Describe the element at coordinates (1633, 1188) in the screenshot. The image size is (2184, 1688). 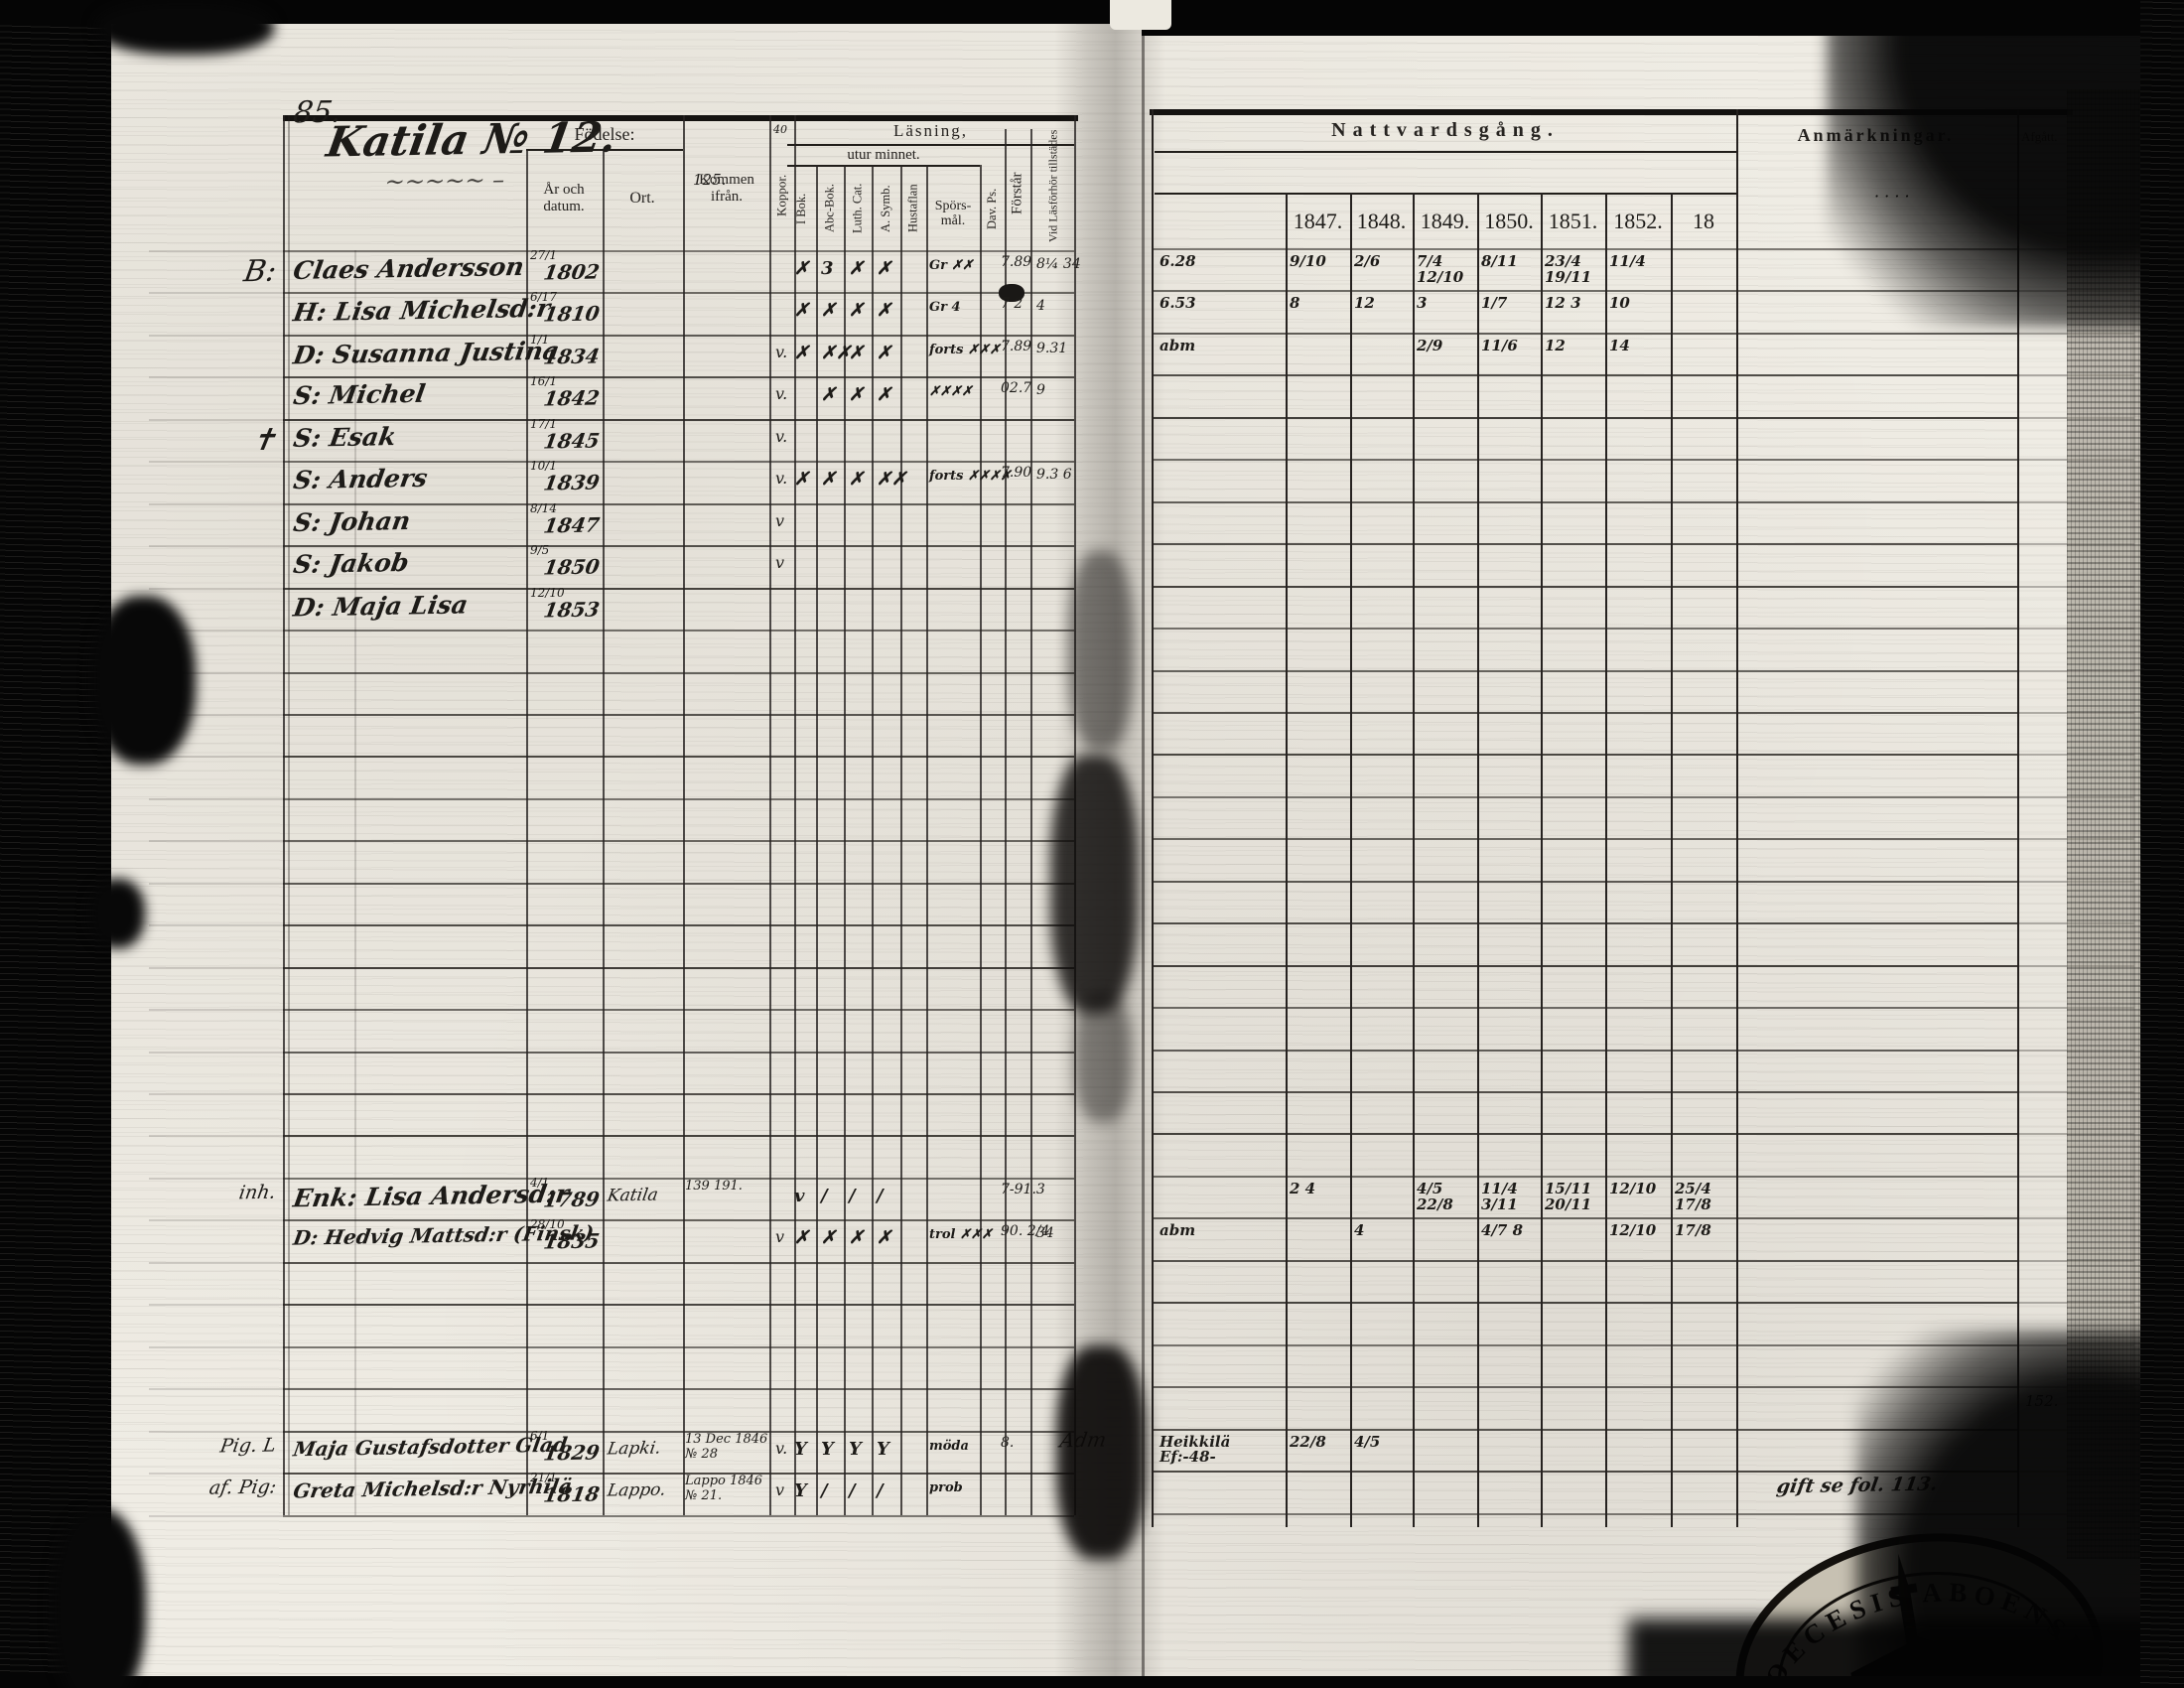
I see `communion-mark: 12/10` at that location.